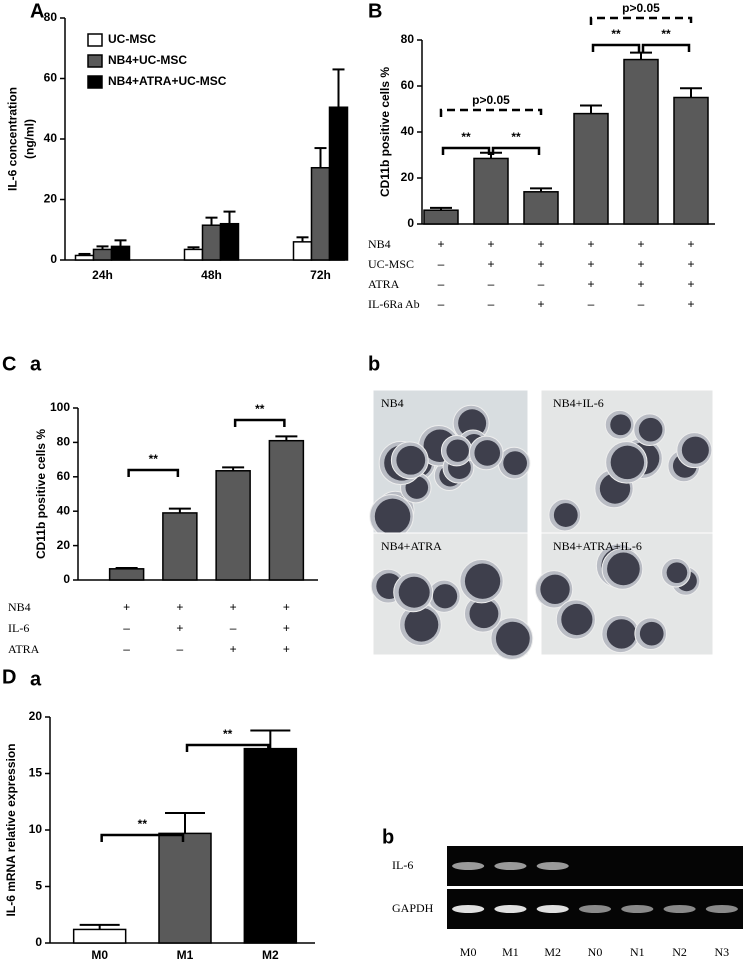 The image size is (750, 965). I want to click on gel-lane-label: M0, so click(468, 952).